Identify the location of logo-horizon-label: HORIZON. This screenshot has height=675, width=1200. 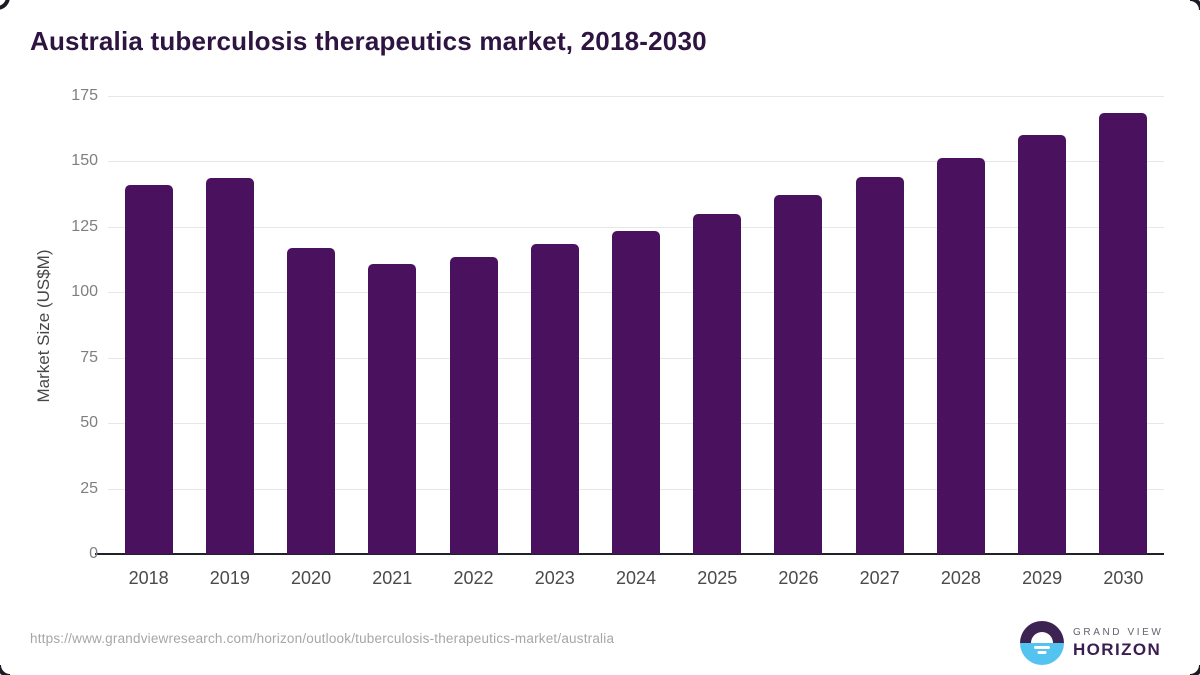
(1117, 649).